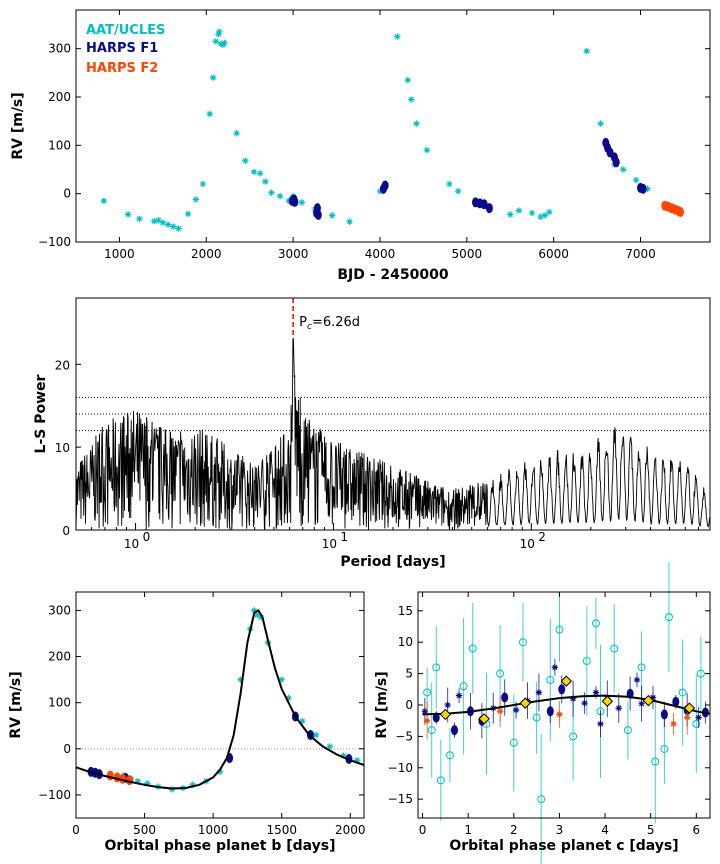  What do you see at coordinates (18, 125) in the screenshot?
I see `rv-time-series-ylabel: RV [m/s]` at bounding box center [18, 125].